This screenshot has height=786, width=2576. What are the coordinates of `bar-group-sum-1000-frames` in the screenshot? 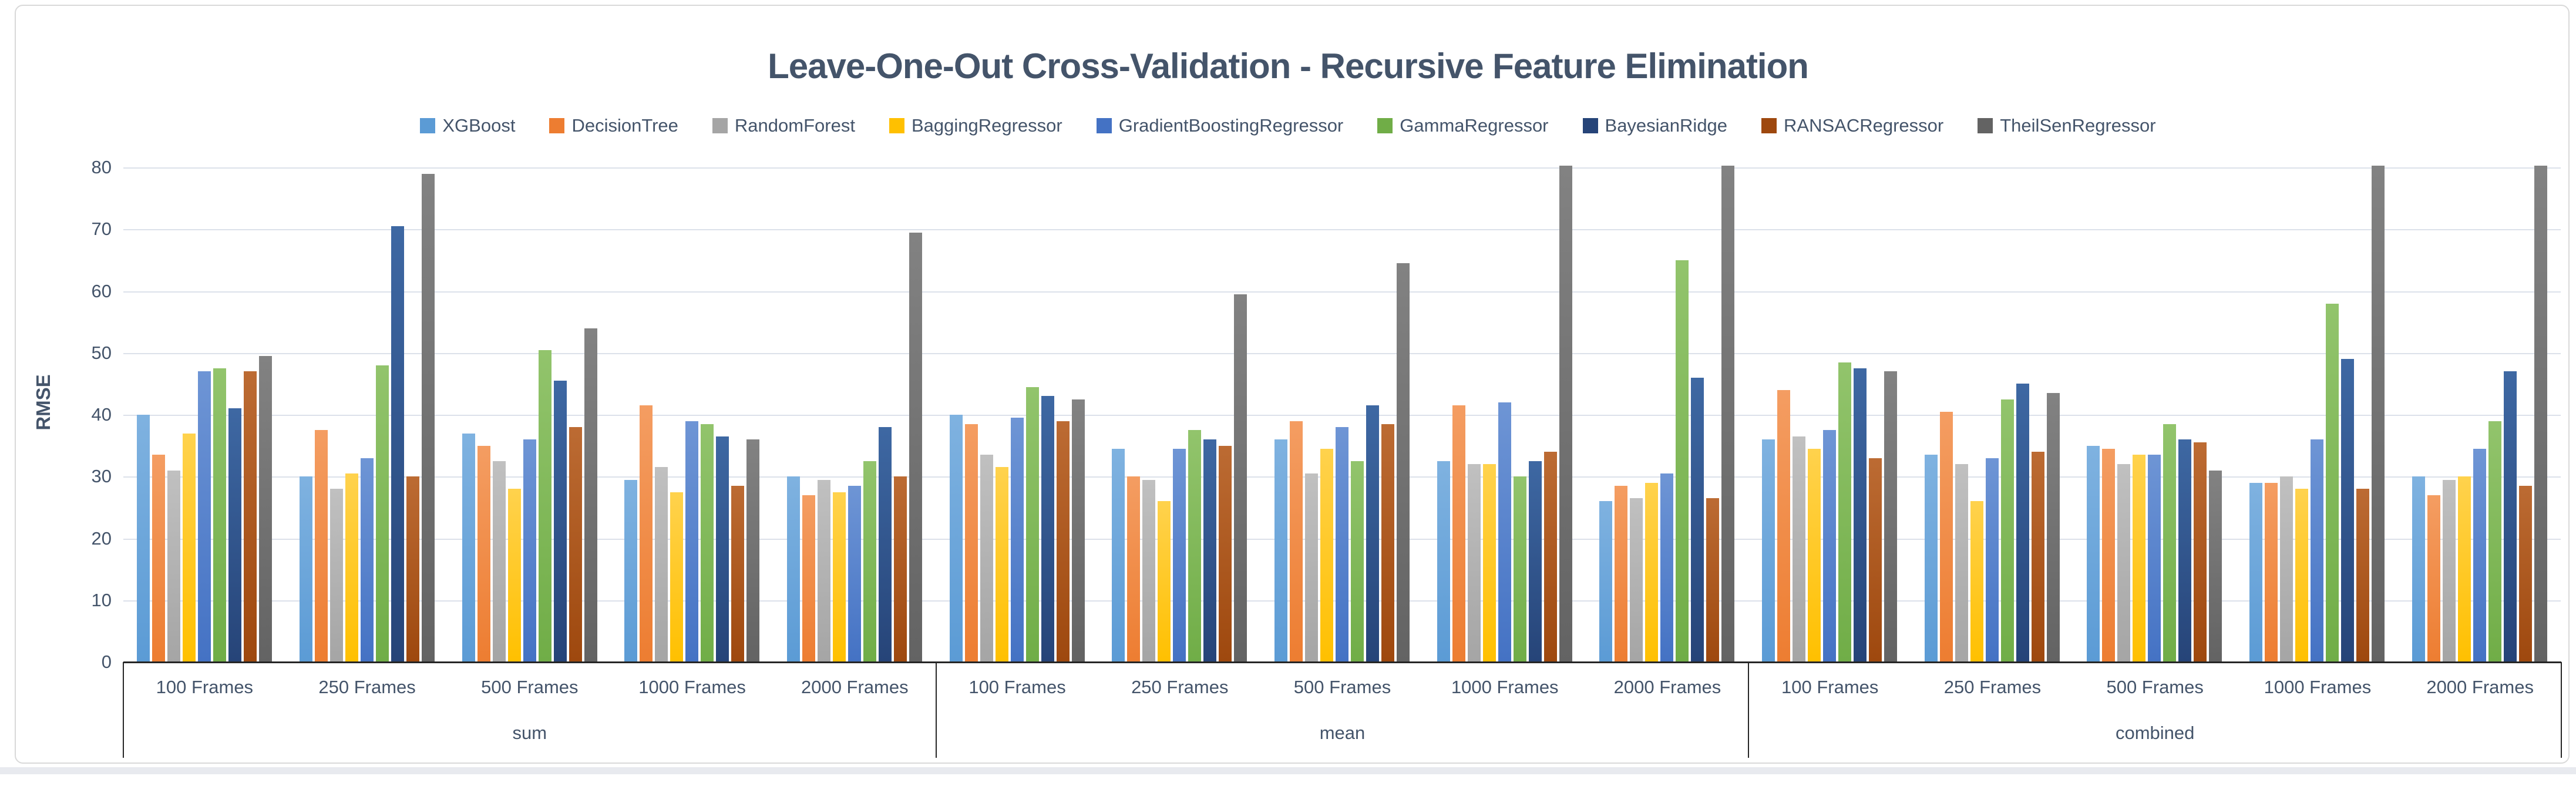 It's located at (692, 415).